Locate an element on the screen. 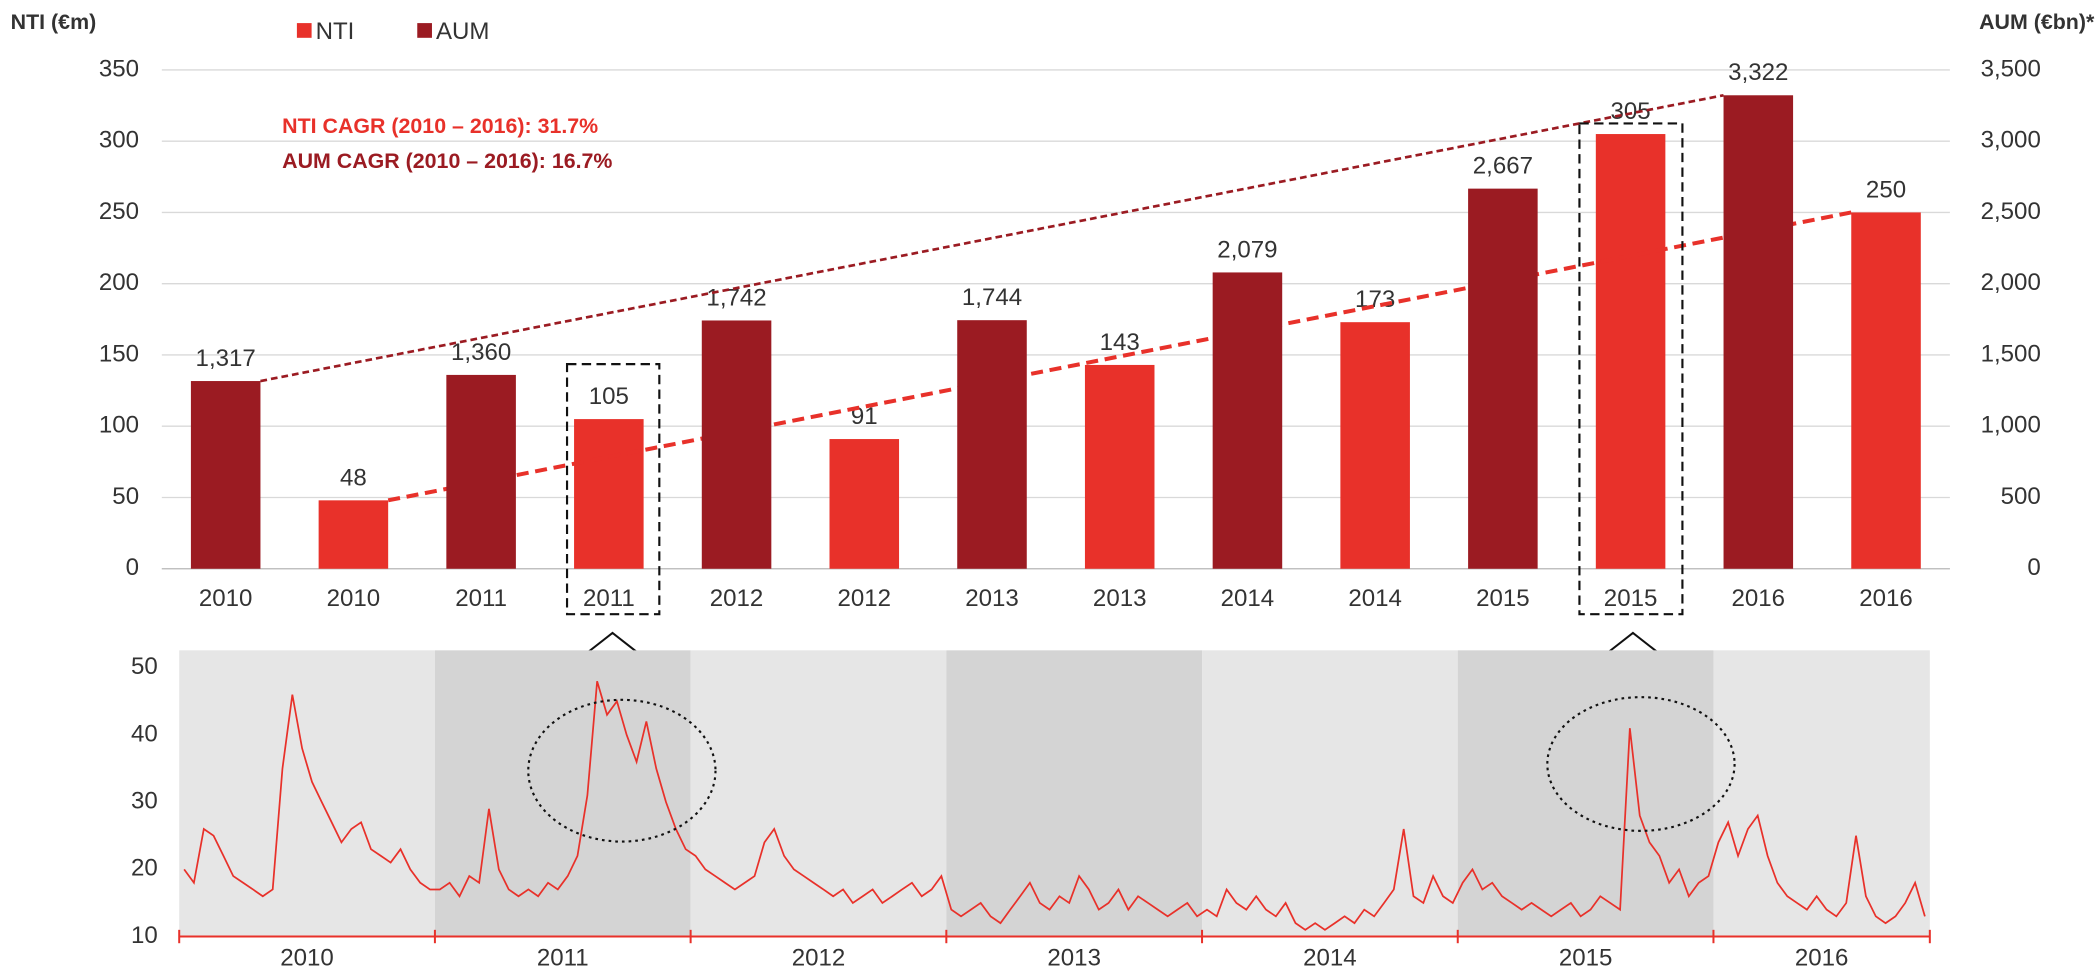  data-label: 250 is located at coordinates (1886, 189).